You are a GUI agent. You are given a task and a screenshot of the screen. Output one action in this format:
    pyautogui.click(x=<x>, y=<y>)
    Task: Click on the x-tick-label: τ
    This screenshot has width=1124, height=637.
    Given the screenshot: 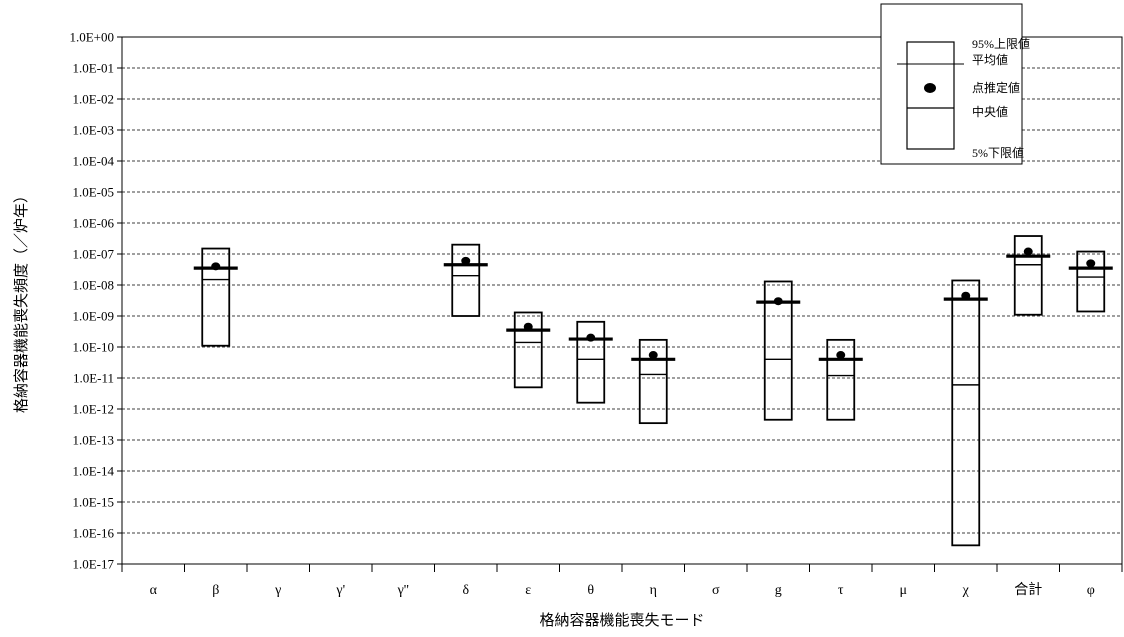 What is the action you would take?
    pyautogui.click(x=841, y=590)
    